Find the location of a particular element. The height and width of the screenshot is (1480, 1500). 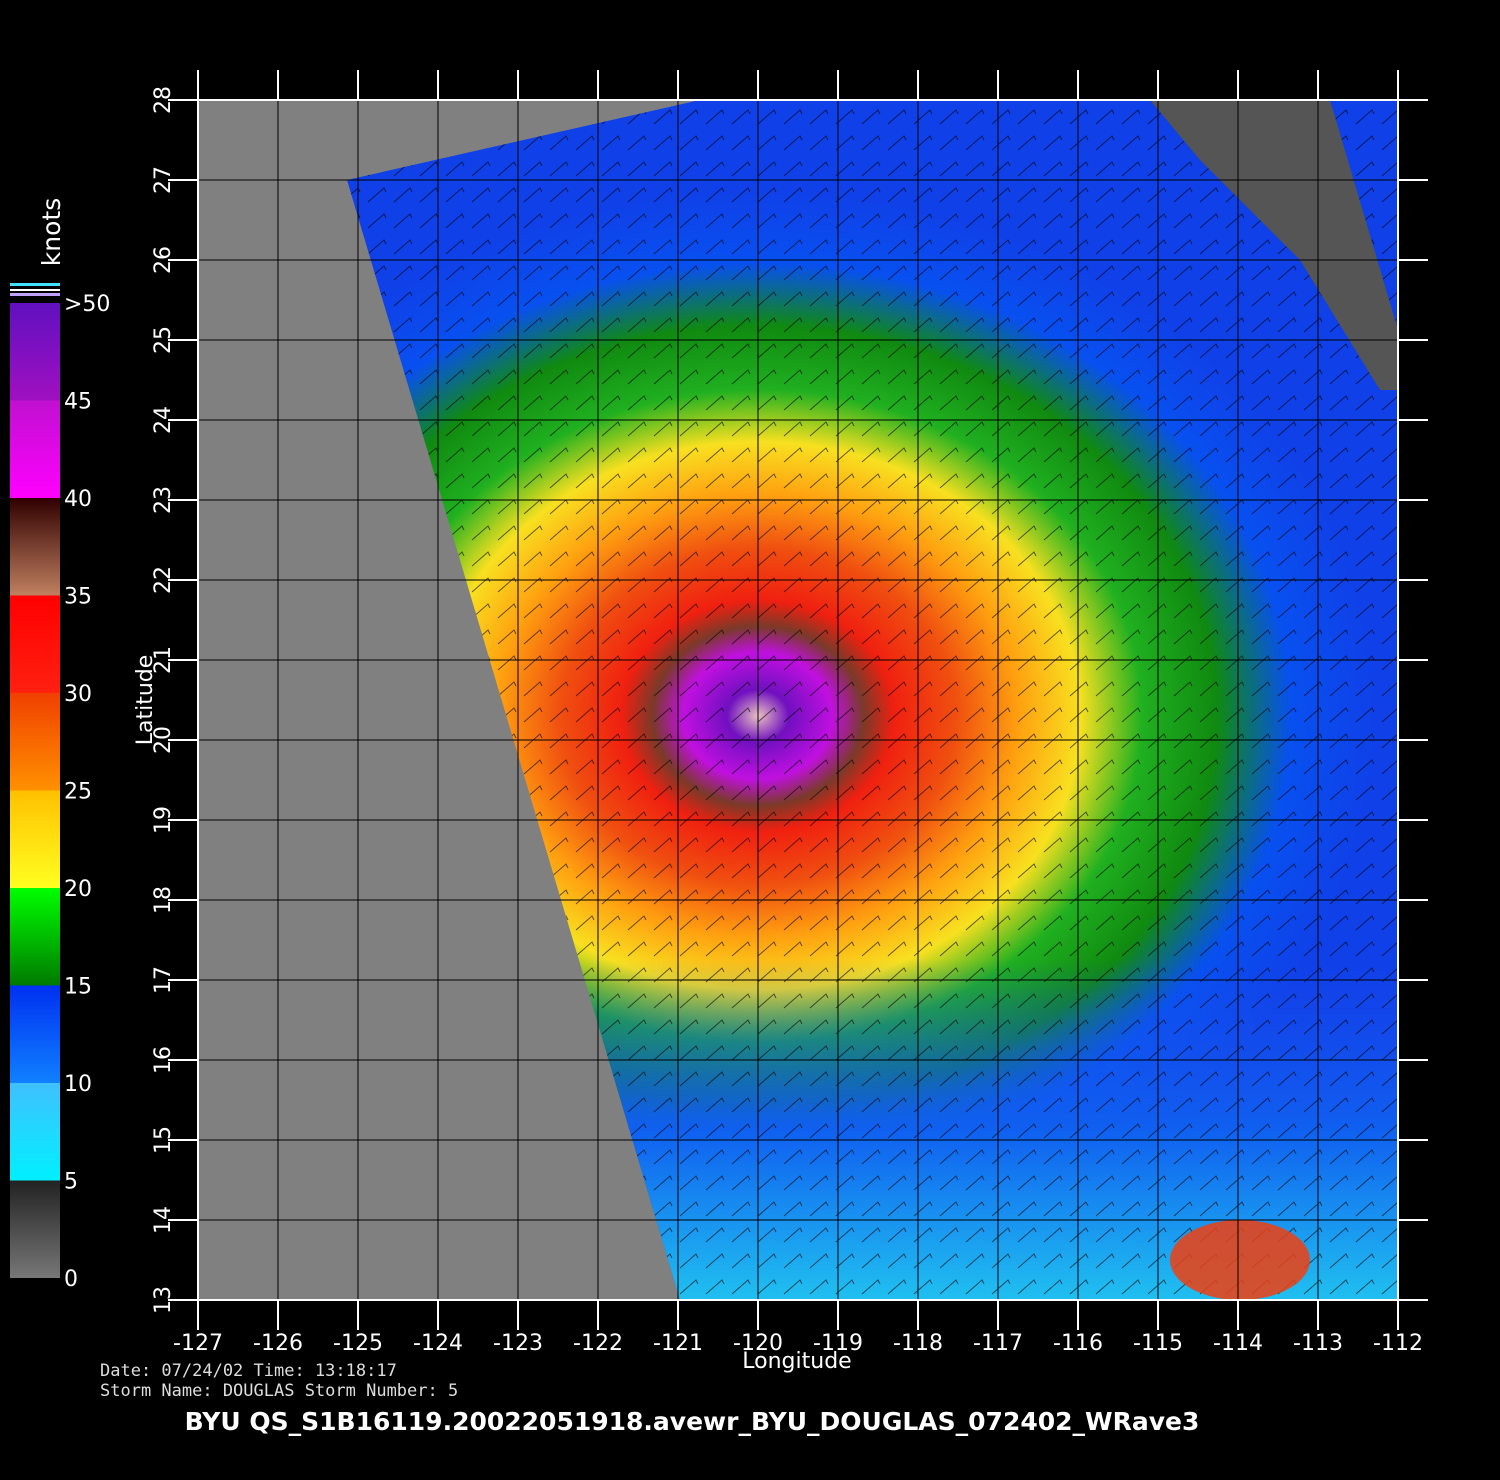

x-tick-label: -125 is located at coordinates (358, 1343).